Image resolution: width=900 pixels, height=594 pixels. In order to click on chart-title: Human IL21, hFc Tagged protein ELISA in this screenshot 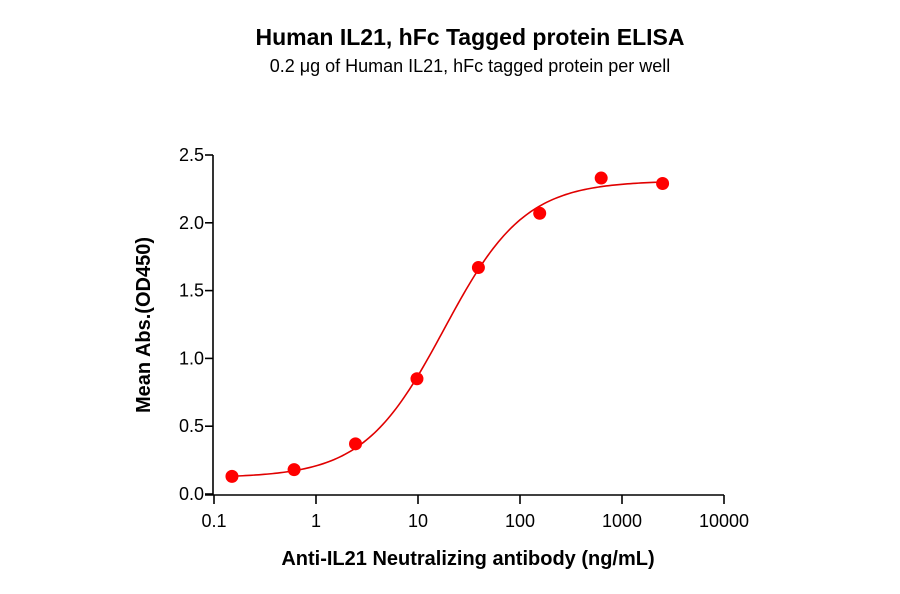, I will do `click(470, 37)`.